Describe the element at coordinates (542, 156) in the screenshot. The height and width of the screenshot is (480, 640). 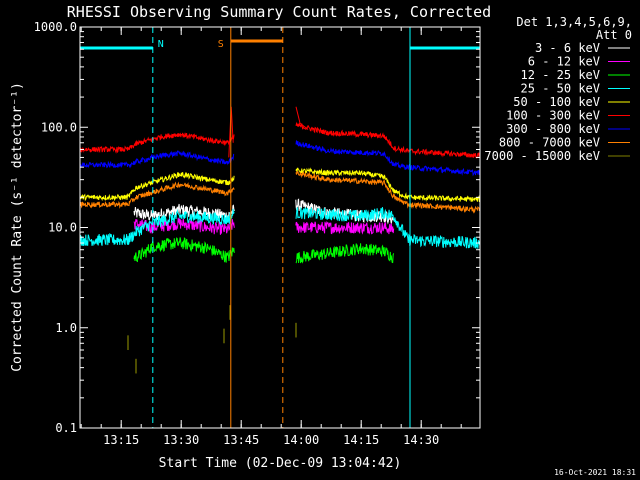
I see `legend-label: 7000 - 15000 keV` at that location.